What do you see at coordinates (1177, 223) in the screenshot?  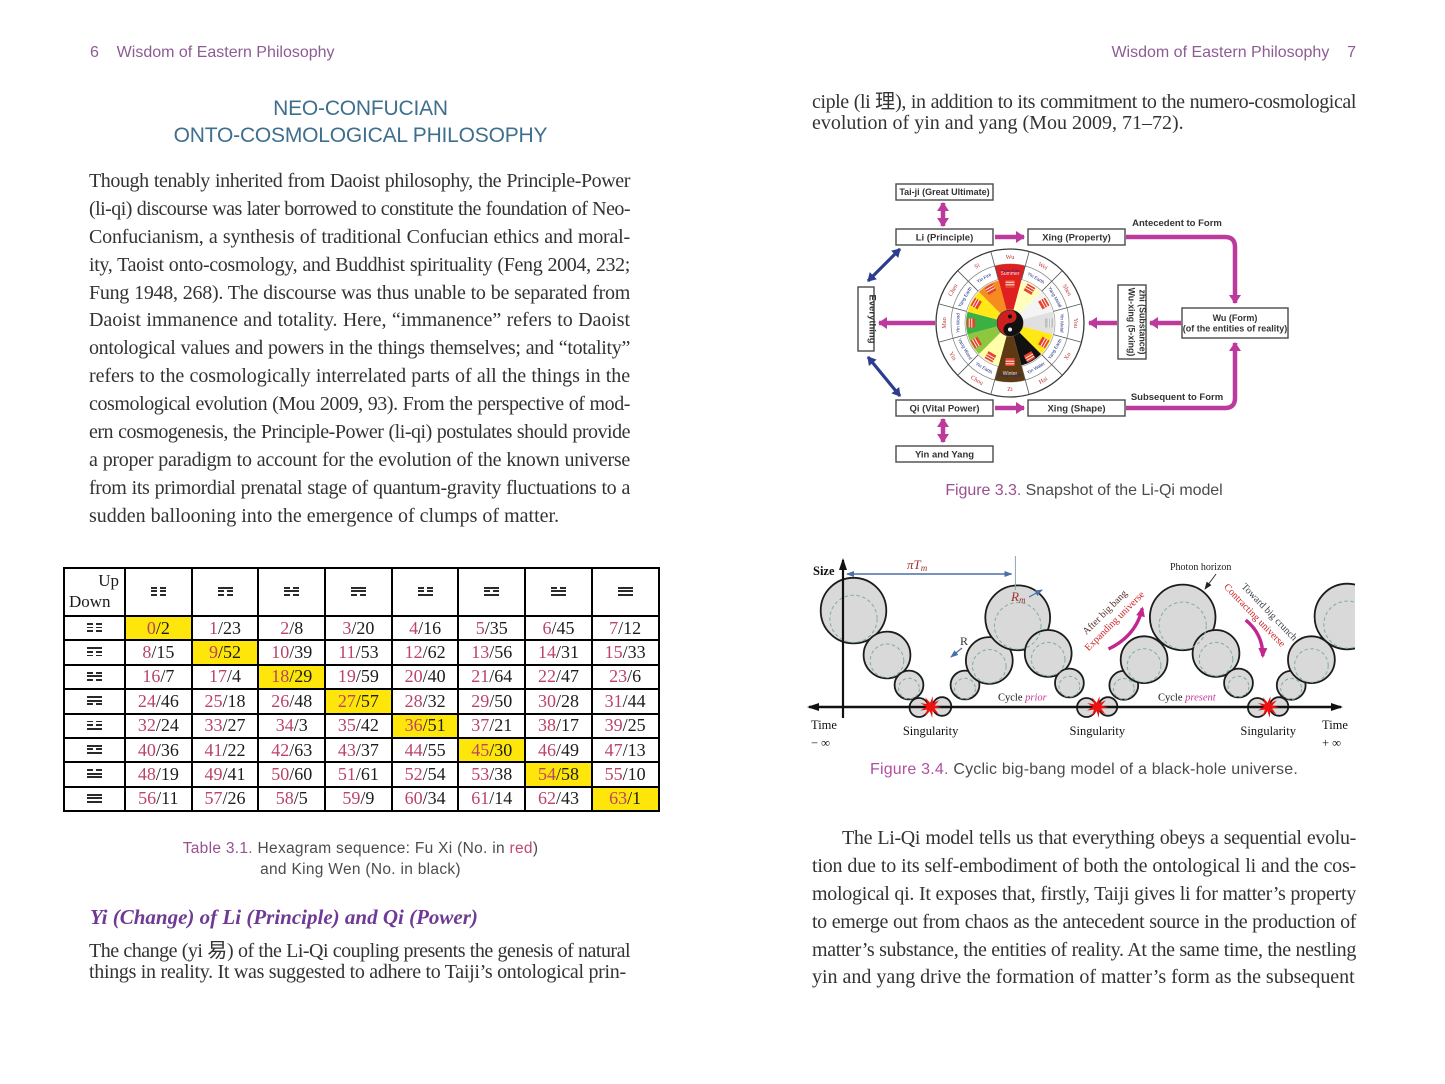 I see `svg-text: Antecedent to Form` at bounding box center [1177, 223].